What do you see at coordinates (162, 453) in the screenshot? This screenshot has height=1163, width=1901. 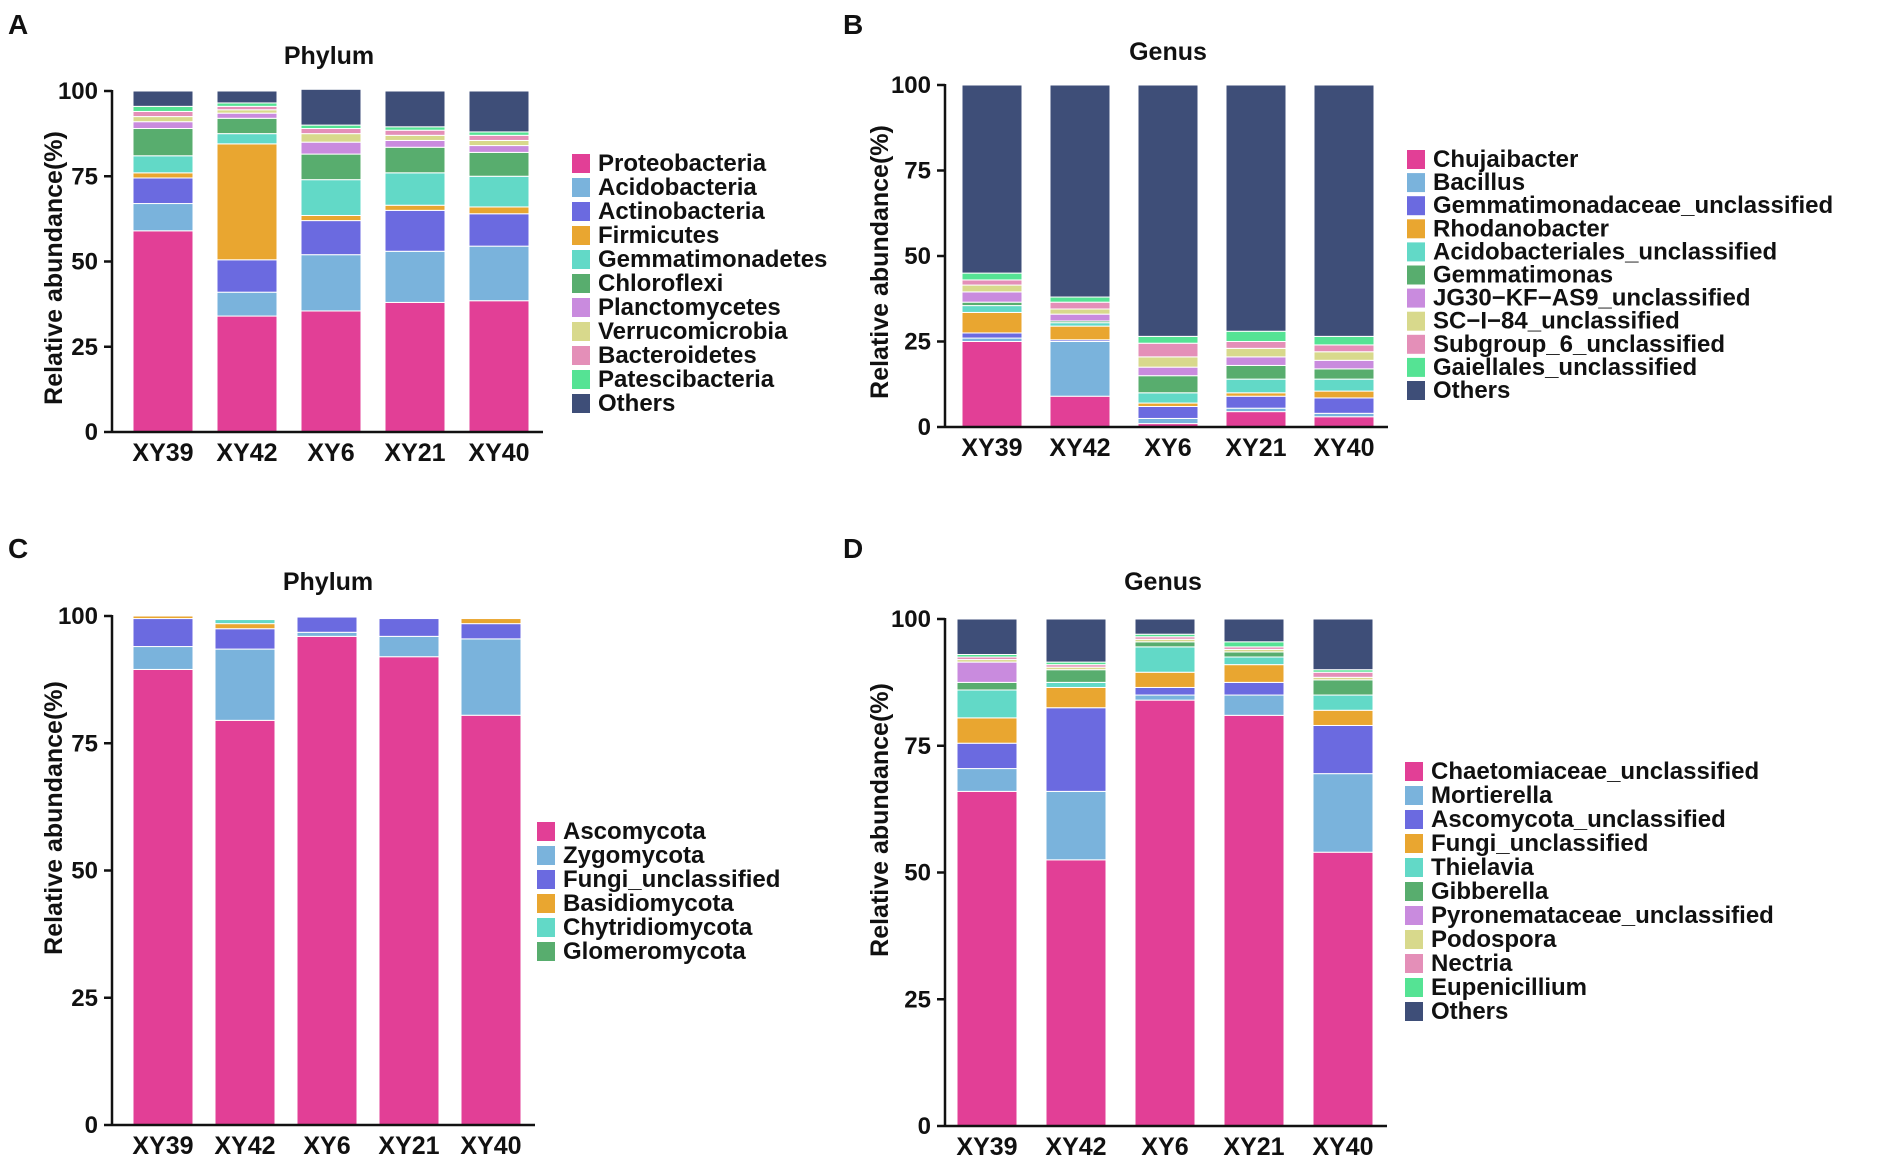 I see `x-tick-label-a-xy39: XY39` at bounding box center [162, 453].